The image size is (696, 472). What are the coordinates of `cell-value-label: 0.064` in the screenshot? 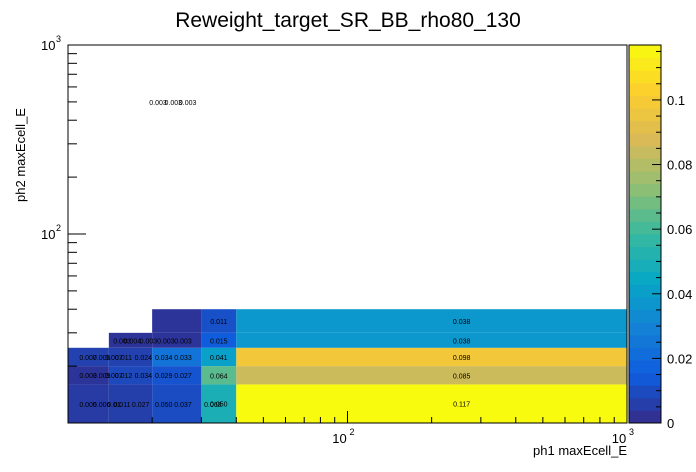 It's located at (219, 376).